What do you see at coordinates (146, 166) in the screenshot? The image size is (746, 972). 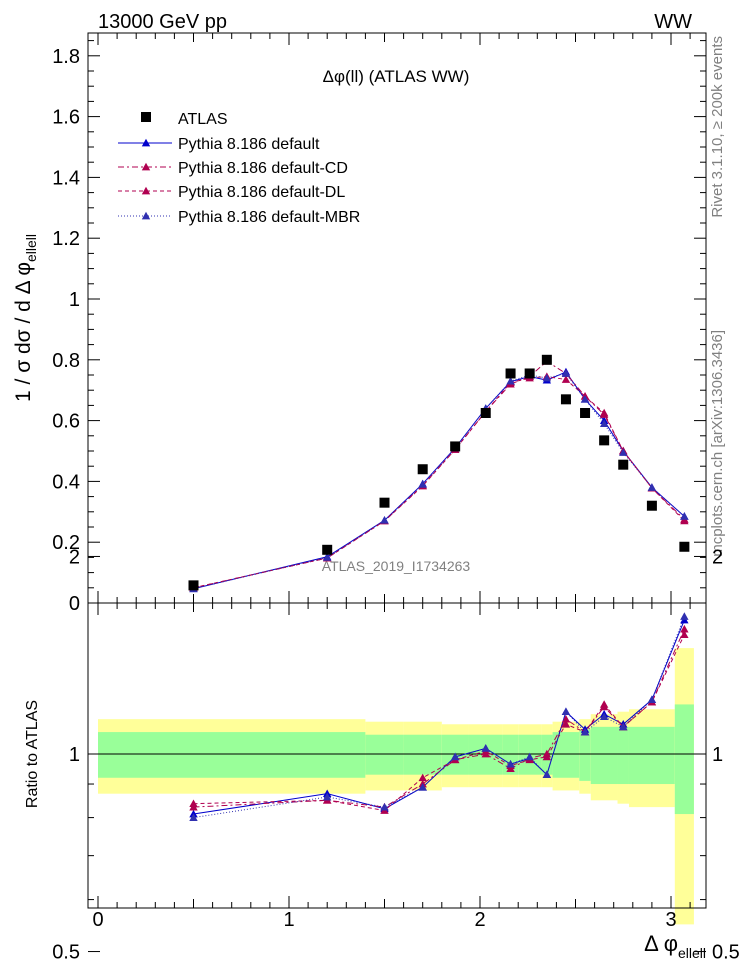 I see `legend-marker-cd` at bounding box center [146, 166].